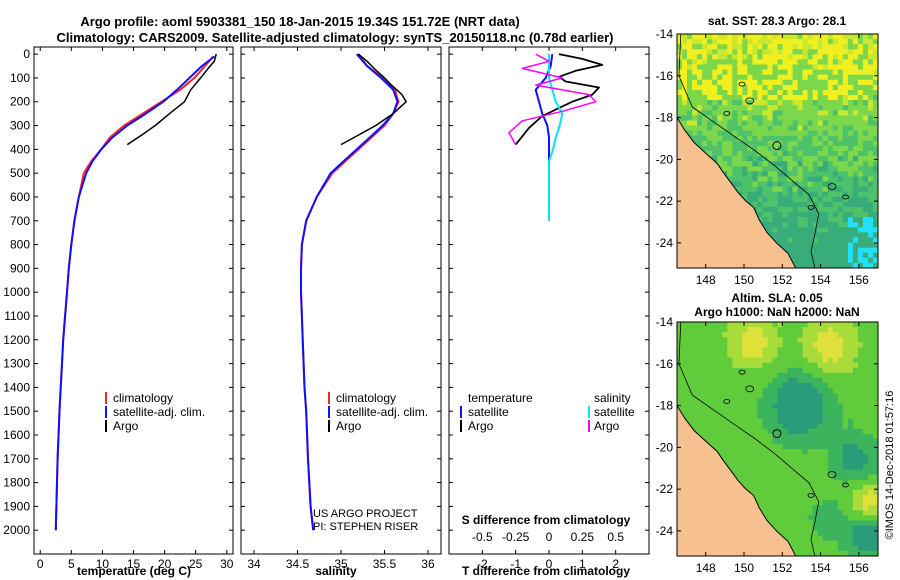  Describe the element at coordinates (16, 483) in the screenshot. I see `depth-tick-label: 1800` at that location.